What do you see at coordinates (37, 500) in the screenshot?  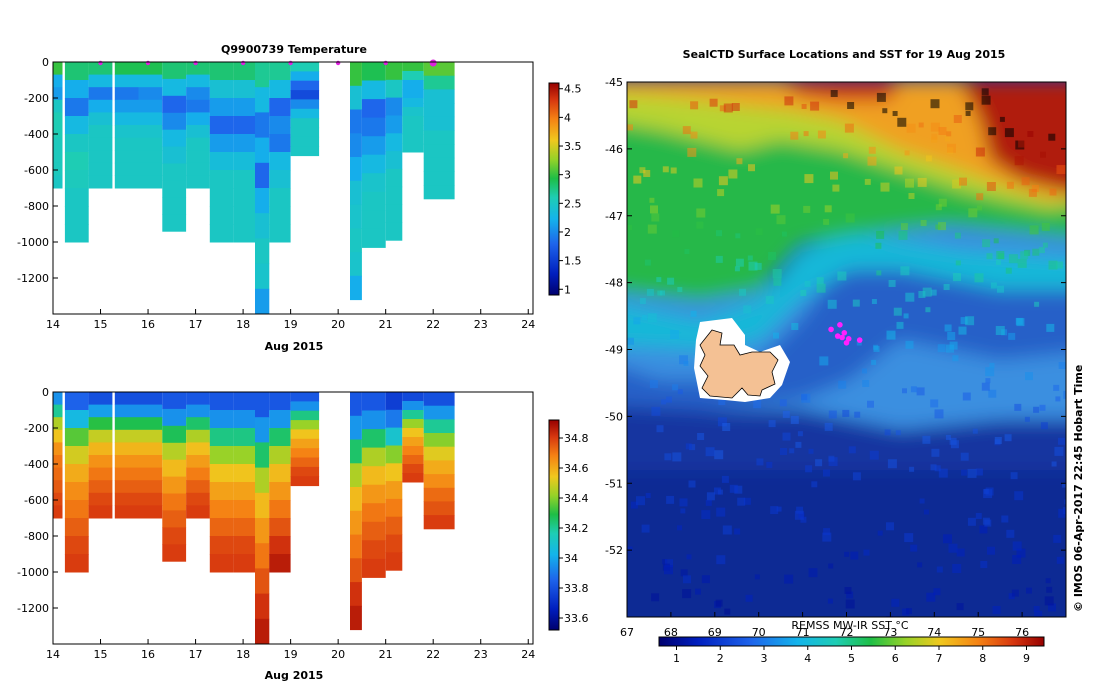 I see `salinity-y-axis: 0 -200 -400 -600 -800 -1000 -1200` at bounding box center [37, 500].